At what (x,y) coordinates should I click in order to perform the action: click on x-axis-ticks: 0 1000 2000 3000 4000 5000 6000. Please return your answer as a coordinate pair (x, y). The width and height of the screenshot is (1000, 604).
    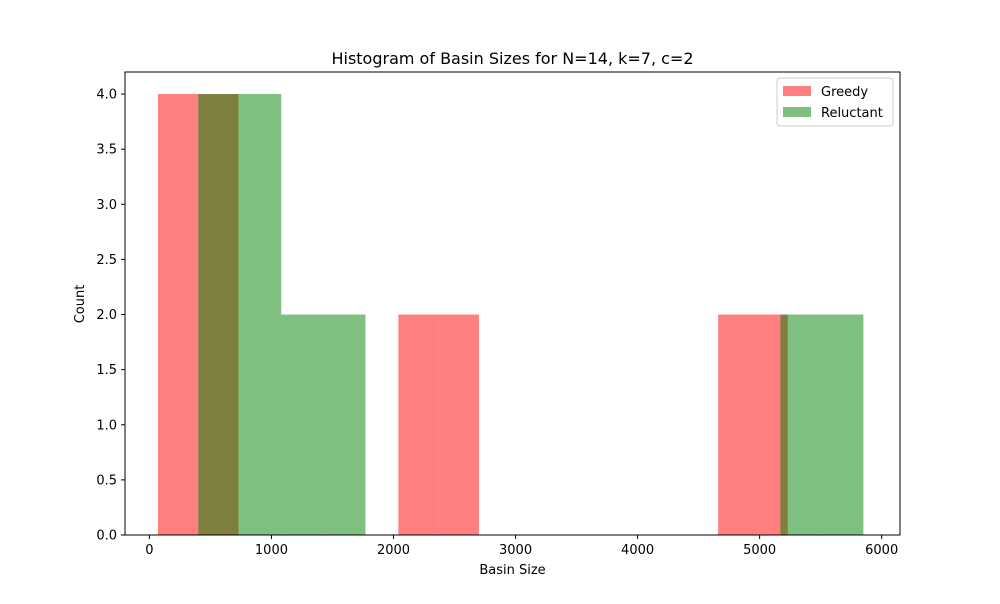
    Looking at the image, I should click on (521, 546).